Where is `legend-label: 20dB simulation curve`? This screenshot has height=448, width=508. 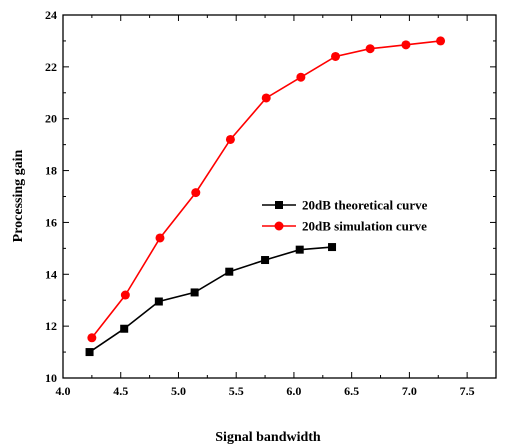
legend-label: 20dB simulation curve is located at coordinates (364, 226).